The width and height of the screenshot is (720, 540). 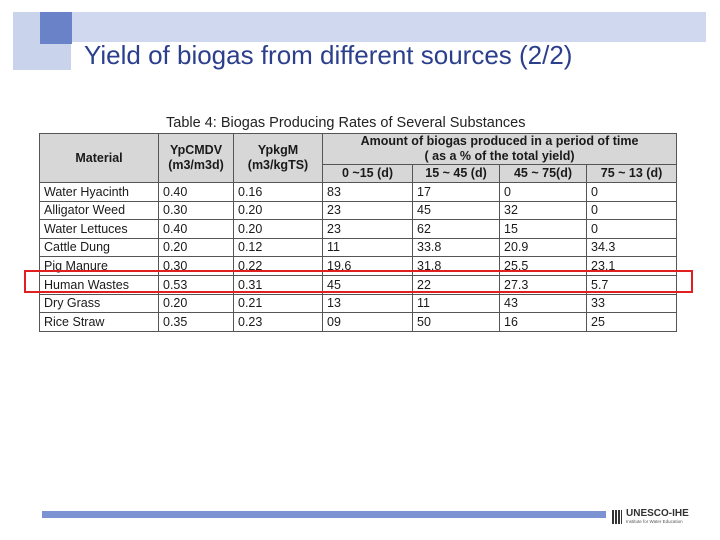 What do you see at coordinates (99, 158) in the screenshot?
I see `header-material: Material` at bounding box center [99, 158].